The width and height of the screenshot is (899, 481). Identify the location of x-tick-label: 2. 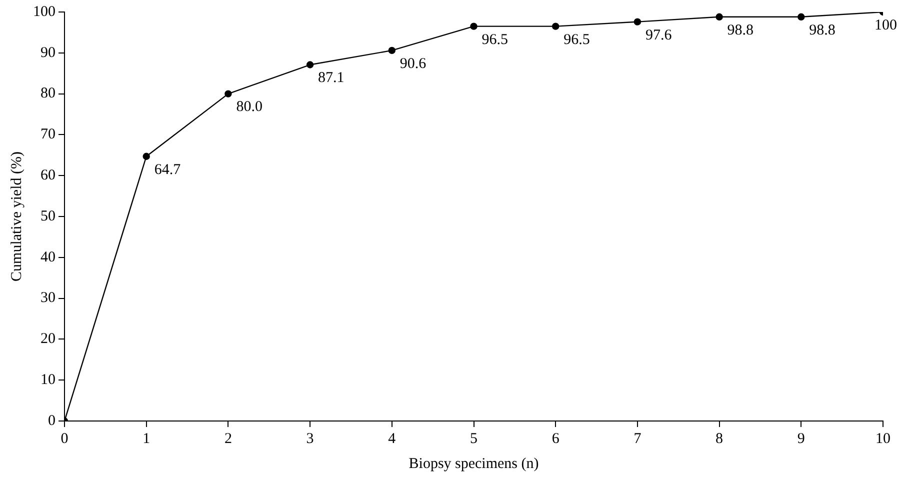
(228, 438).